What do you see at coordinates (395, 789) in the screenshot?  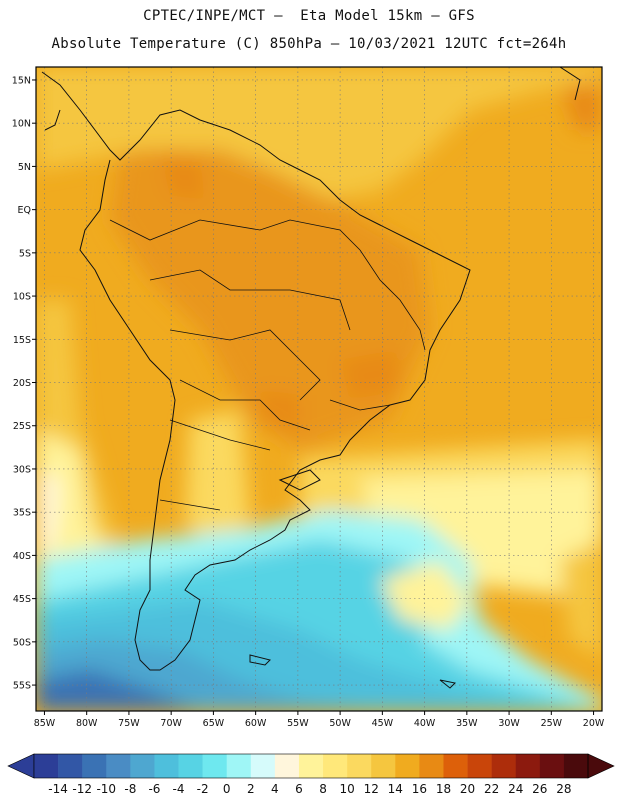 I see `colorbar-label: 14` at bounding box center [395, 789].